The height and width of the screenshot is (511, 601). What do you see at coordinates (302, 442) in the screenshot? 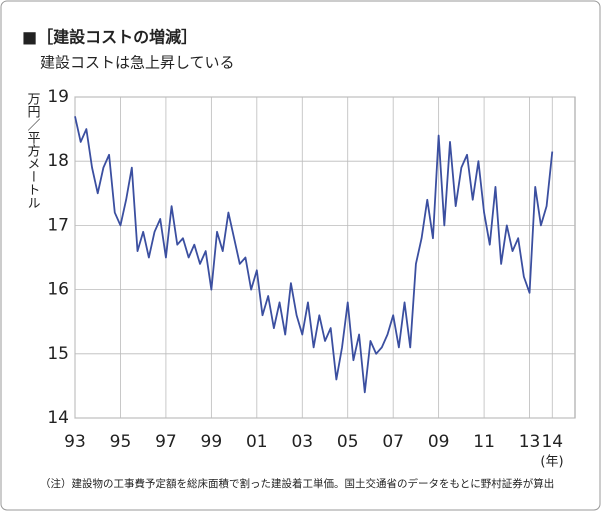
I see `x-tick-label: 03` at bounding box center [302, 442].